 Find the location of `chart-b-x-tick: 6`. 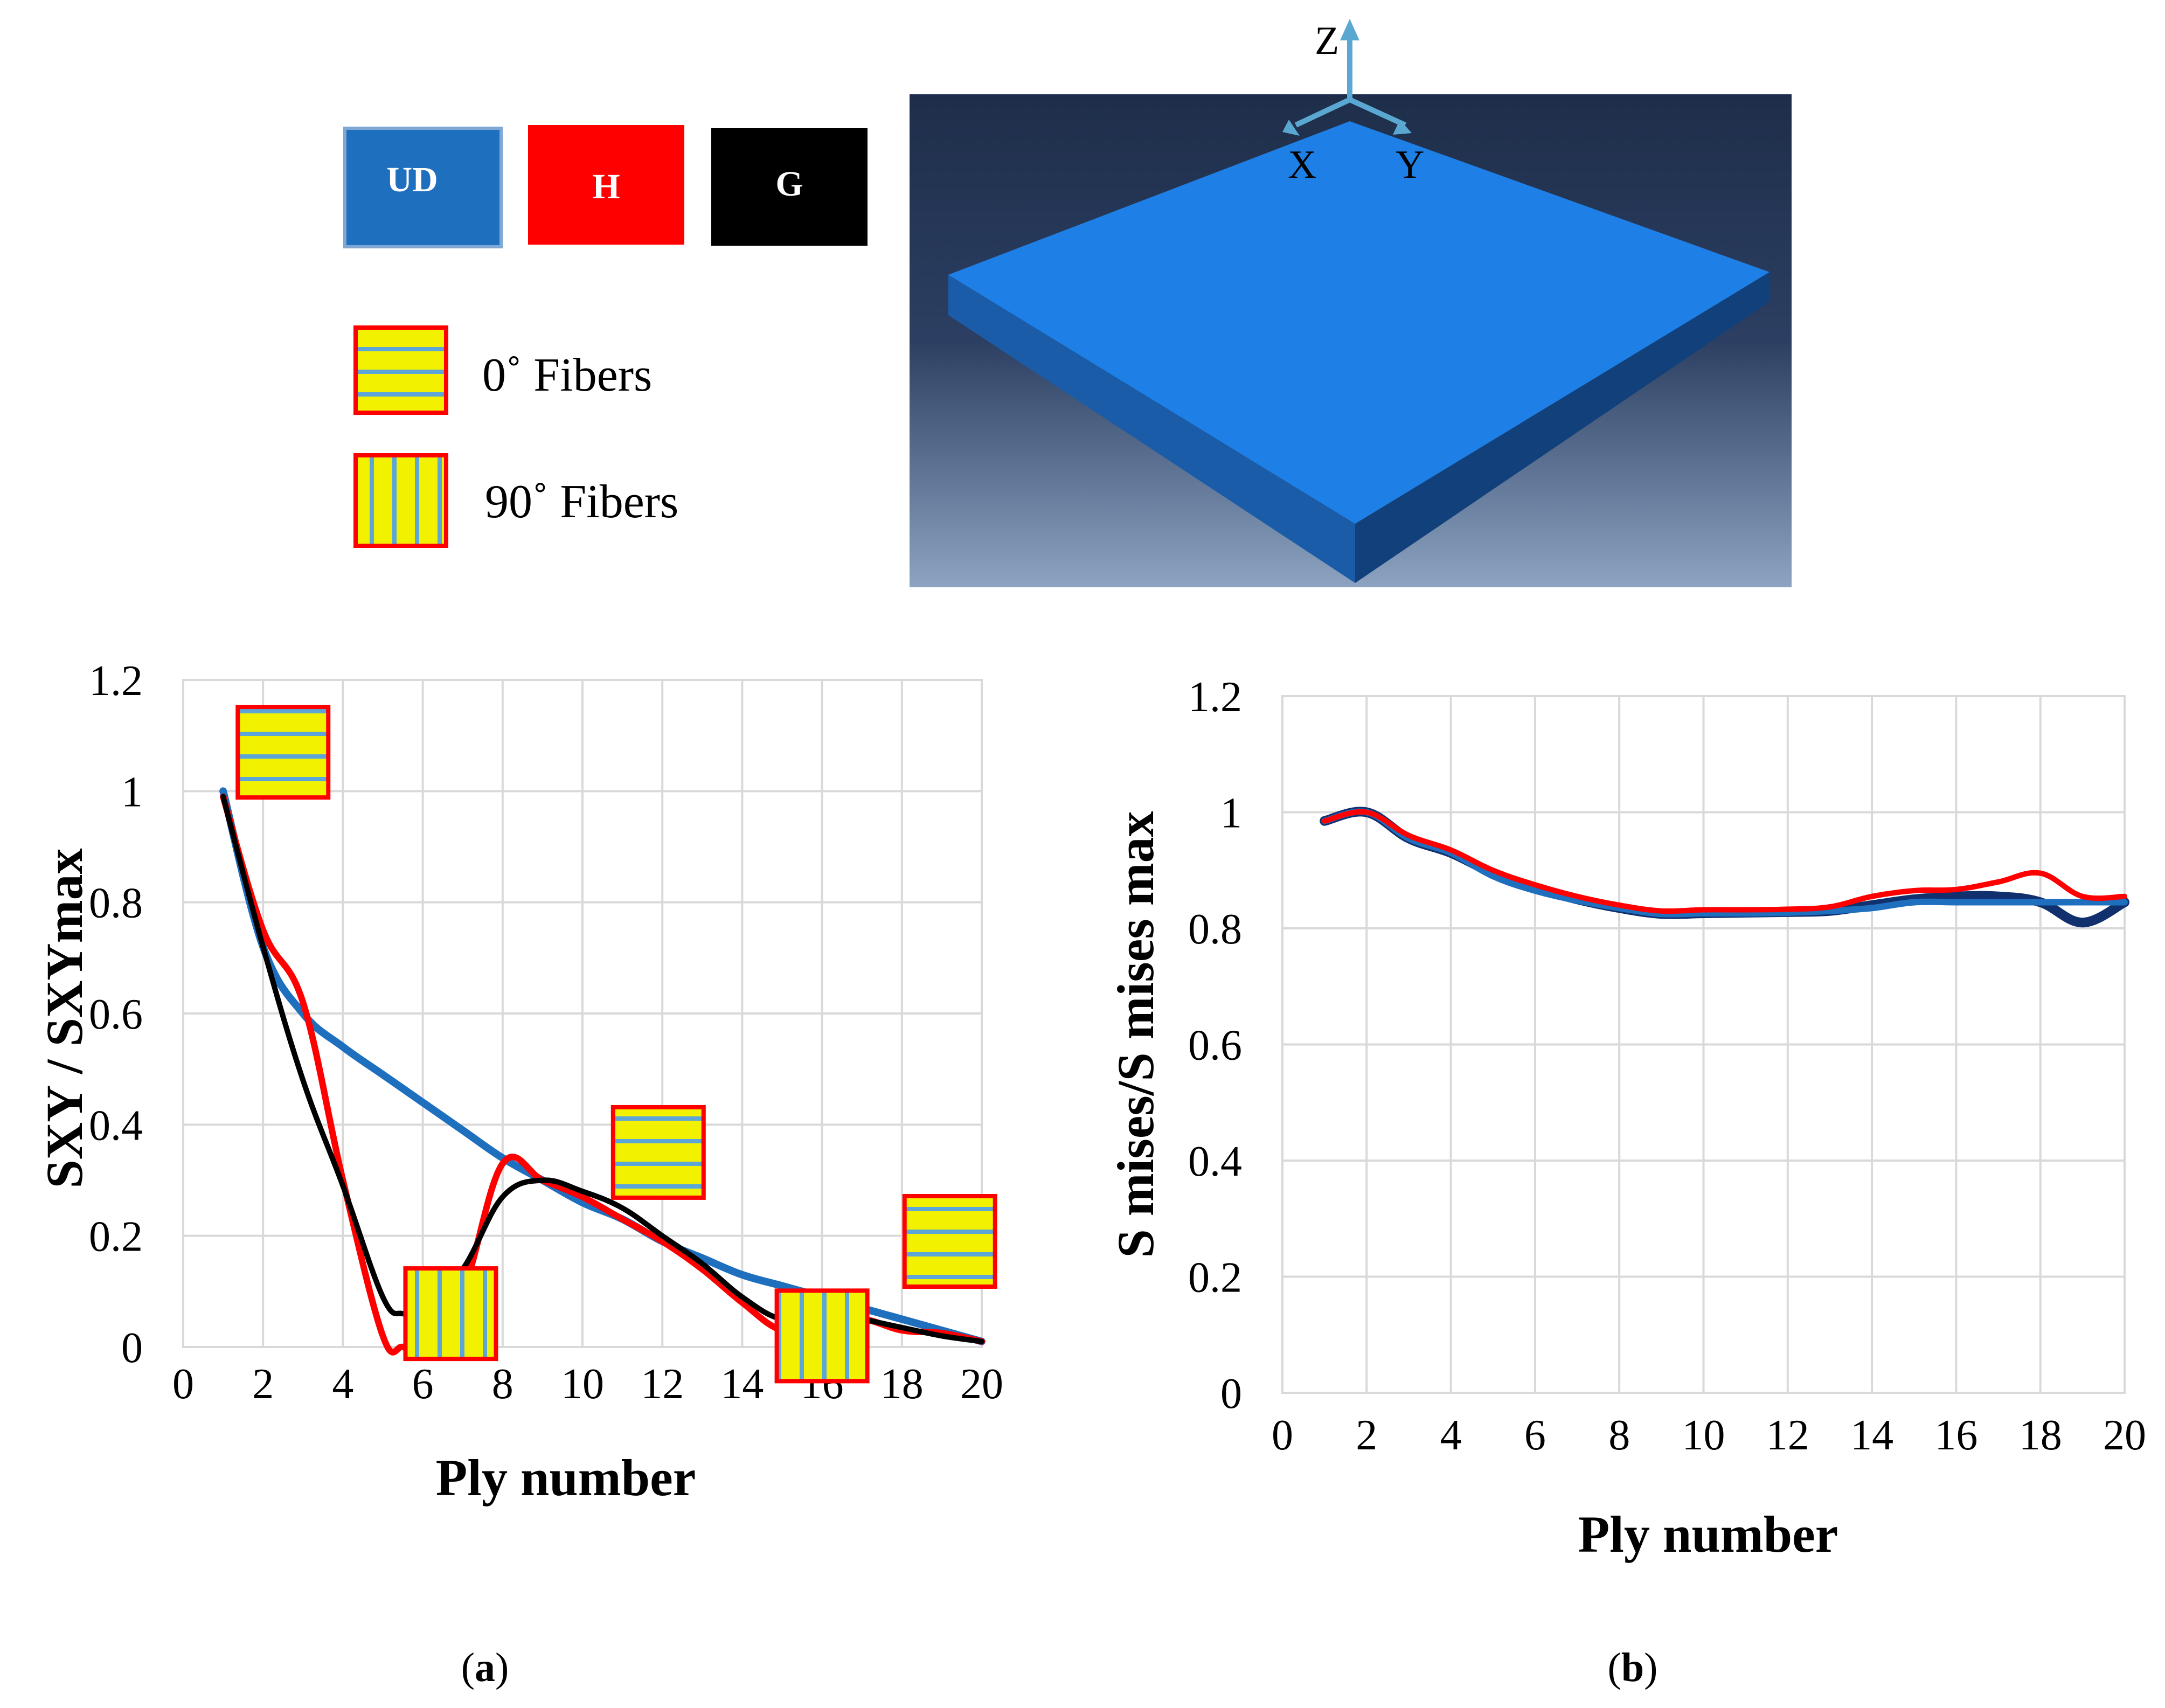

chart-b-x-tick: 6 is located at coordinates (1535, 1435).